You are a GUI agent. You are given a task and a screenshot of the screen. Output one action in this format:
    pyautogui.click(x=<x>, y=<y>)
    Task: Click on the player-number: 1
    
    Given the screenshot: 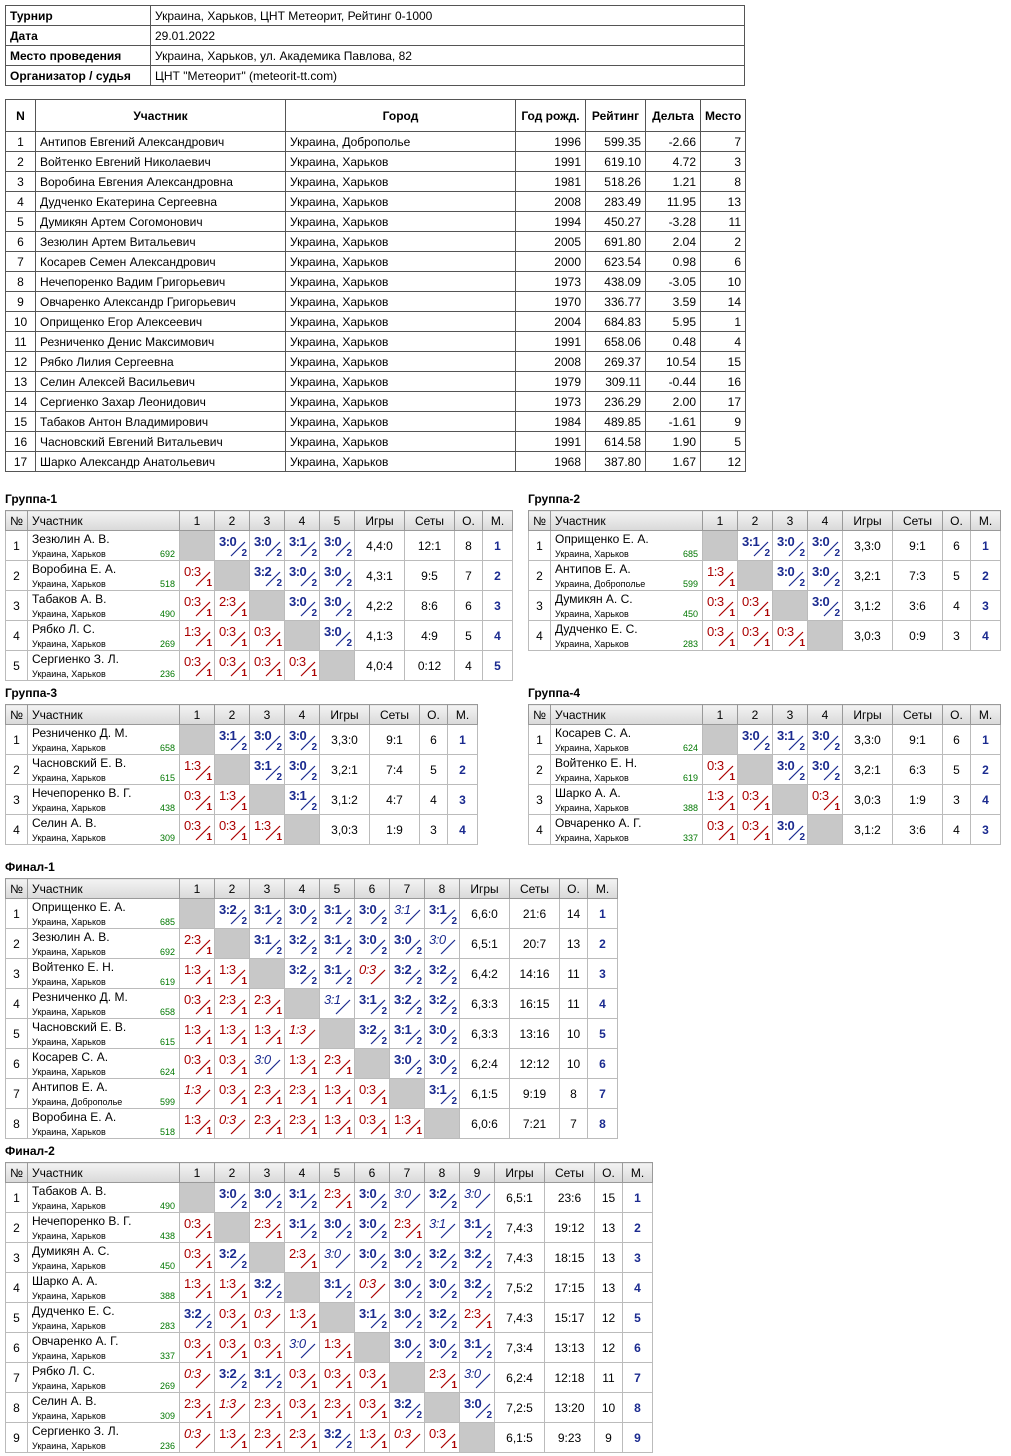 What is the action you would take?
    pyautogui.click(x=16, y=1197)
    